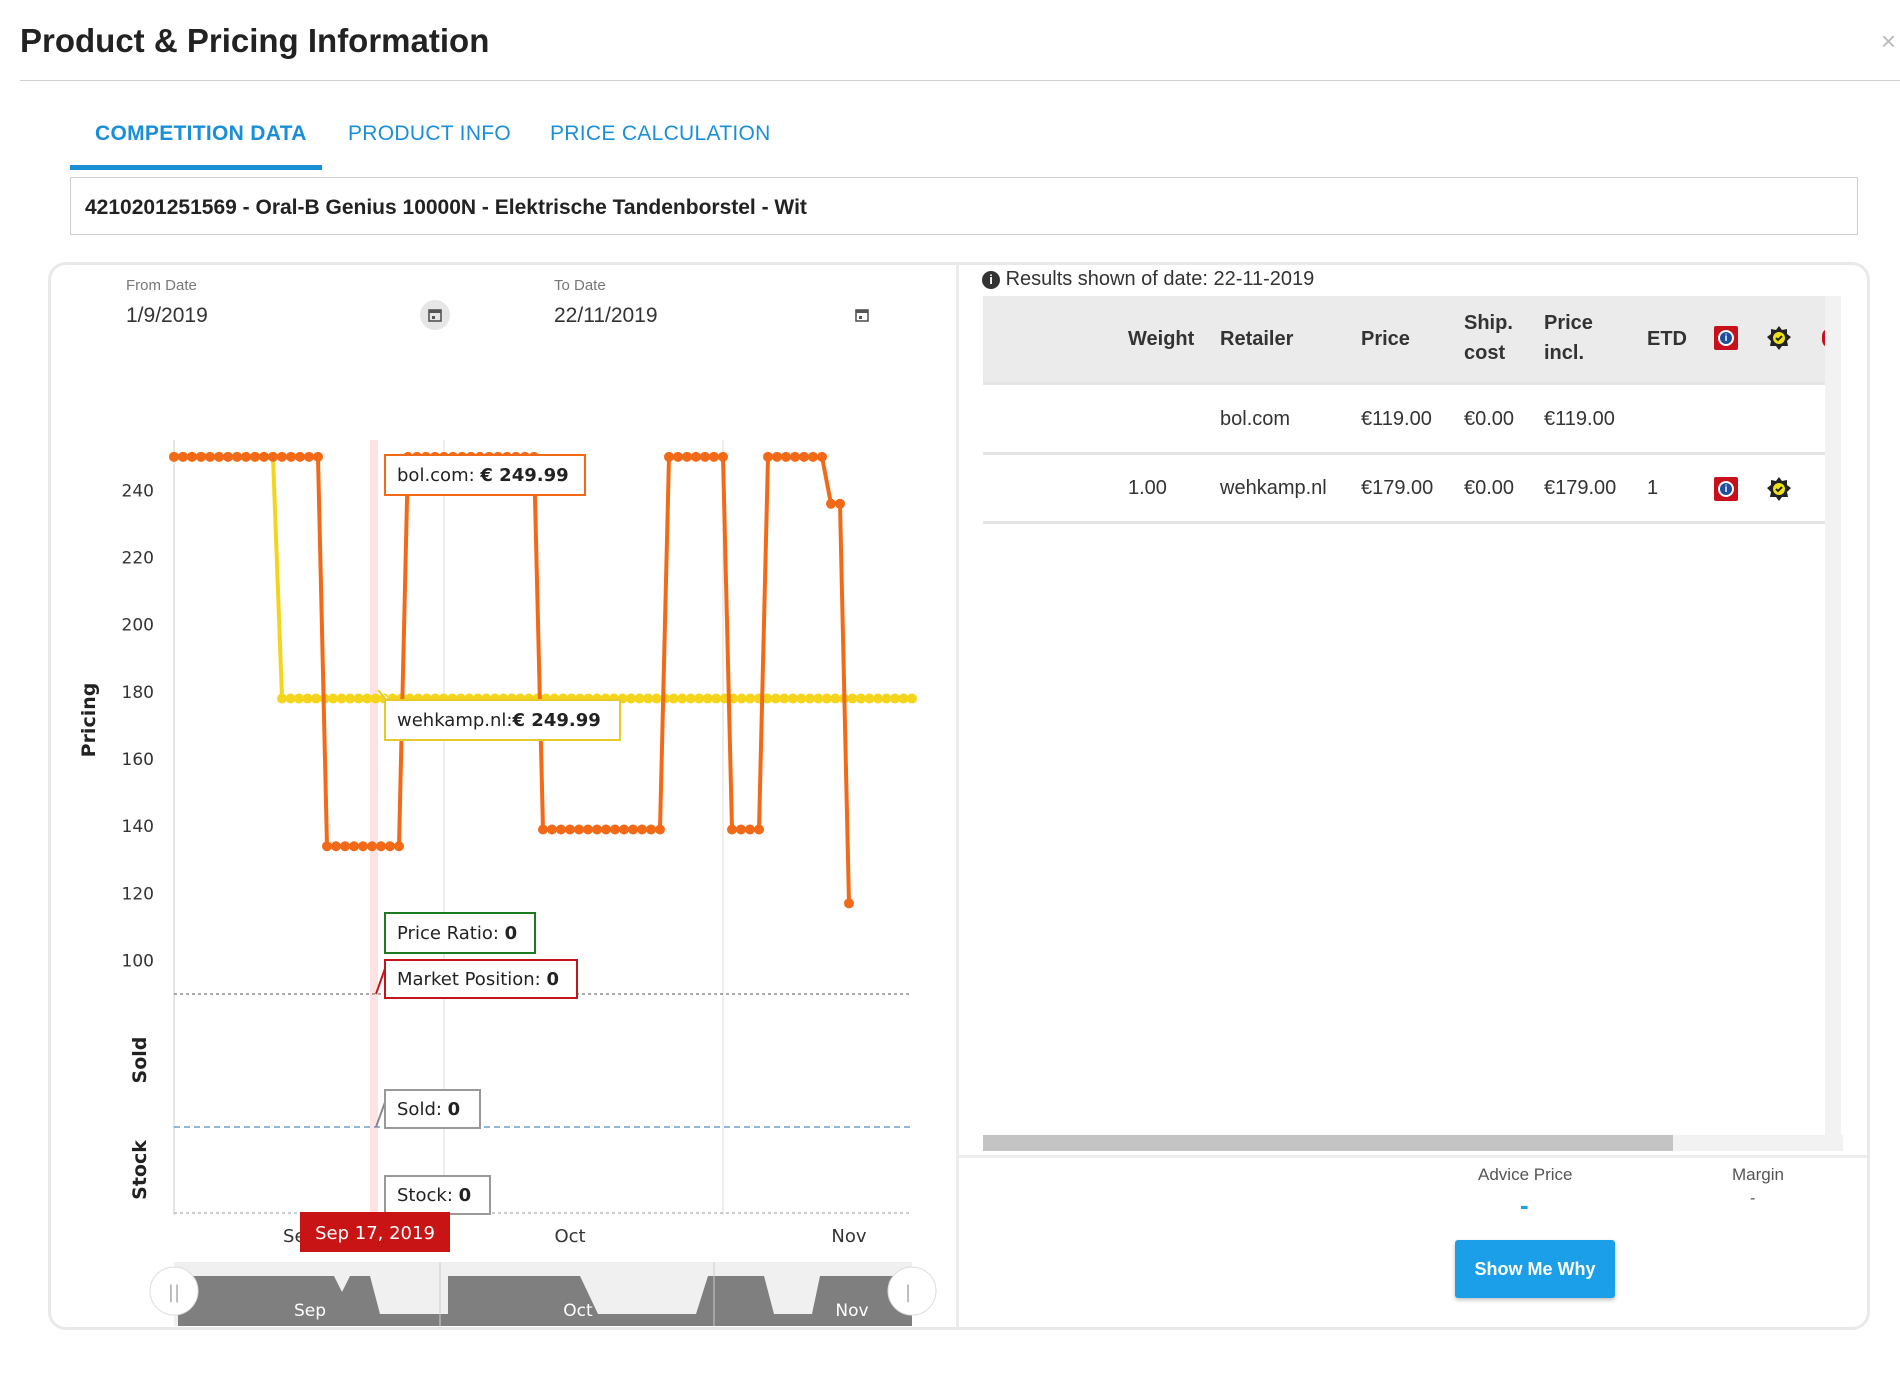  Describe the element at coordinates (1328, 1143) in the screenshot. I see `scrollbar-thumb` at that location.